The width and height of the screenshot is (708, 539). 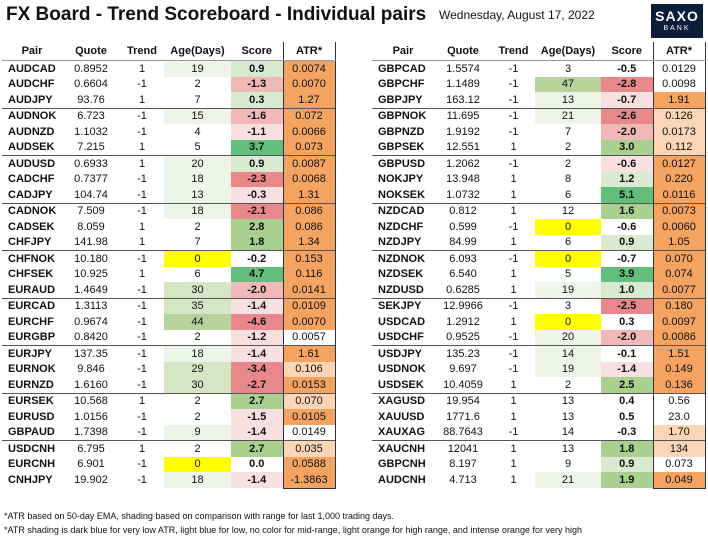 I want to click on atr-cell: 0.126, so click(x=679, y=115).